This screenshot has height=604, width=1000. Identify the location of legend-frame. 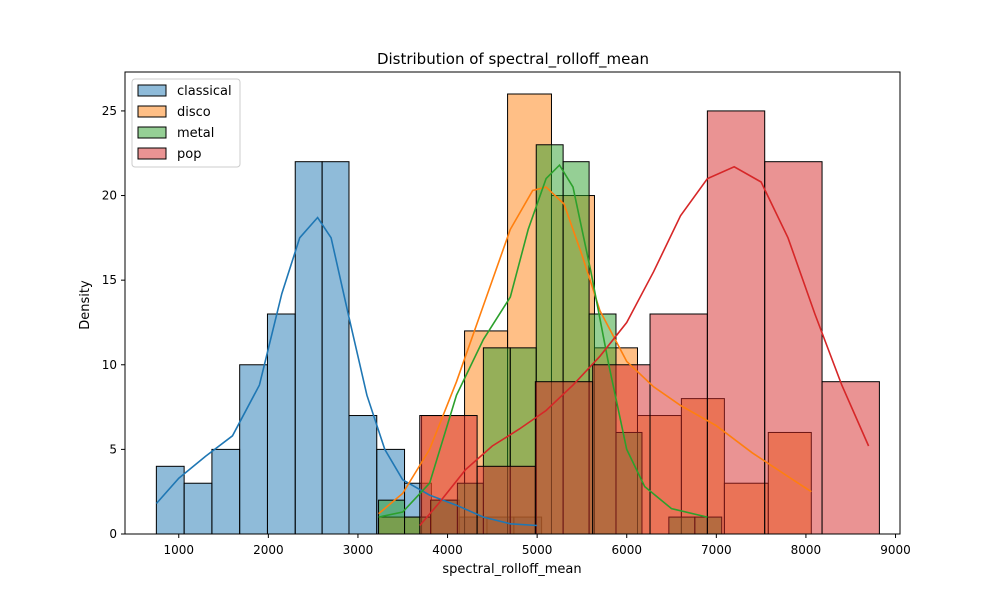
(186, 123).